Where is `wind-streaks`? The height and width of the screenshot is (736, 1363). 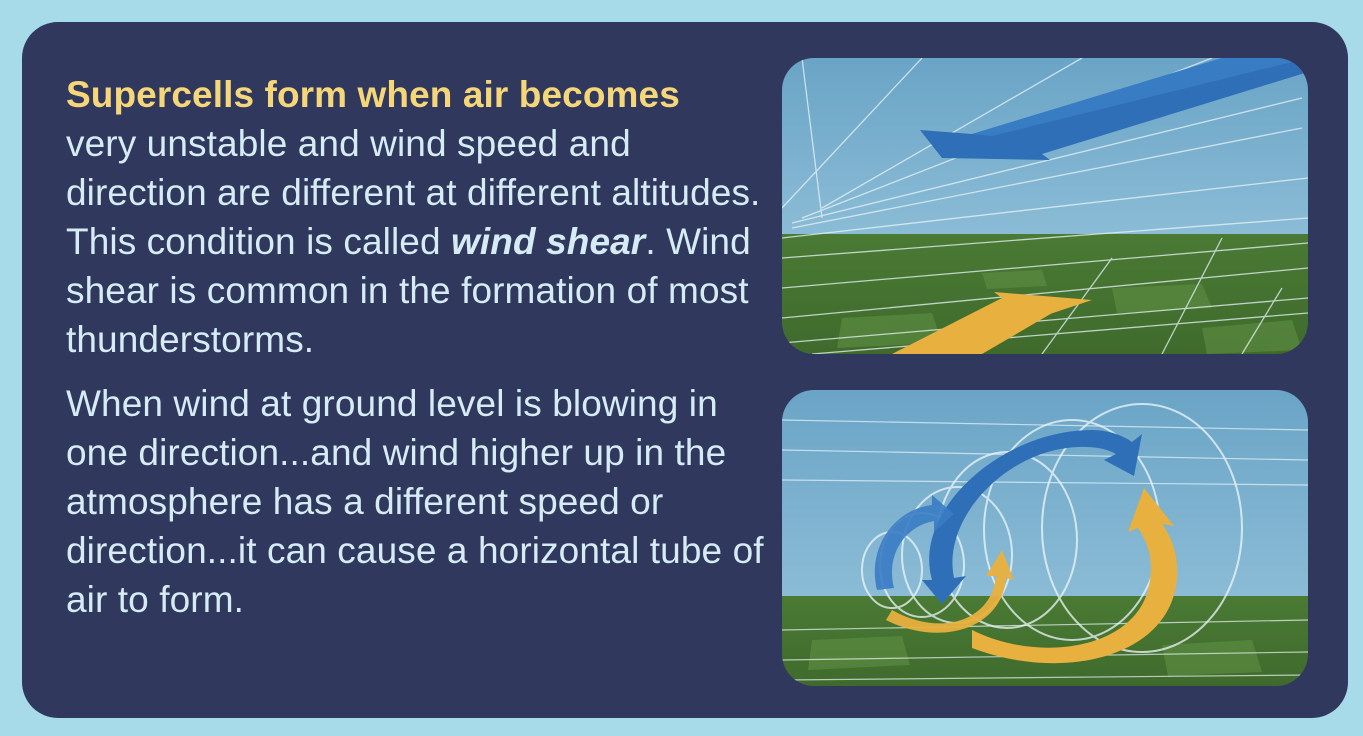
wind-streaks is located at coordinates (1045, 550).